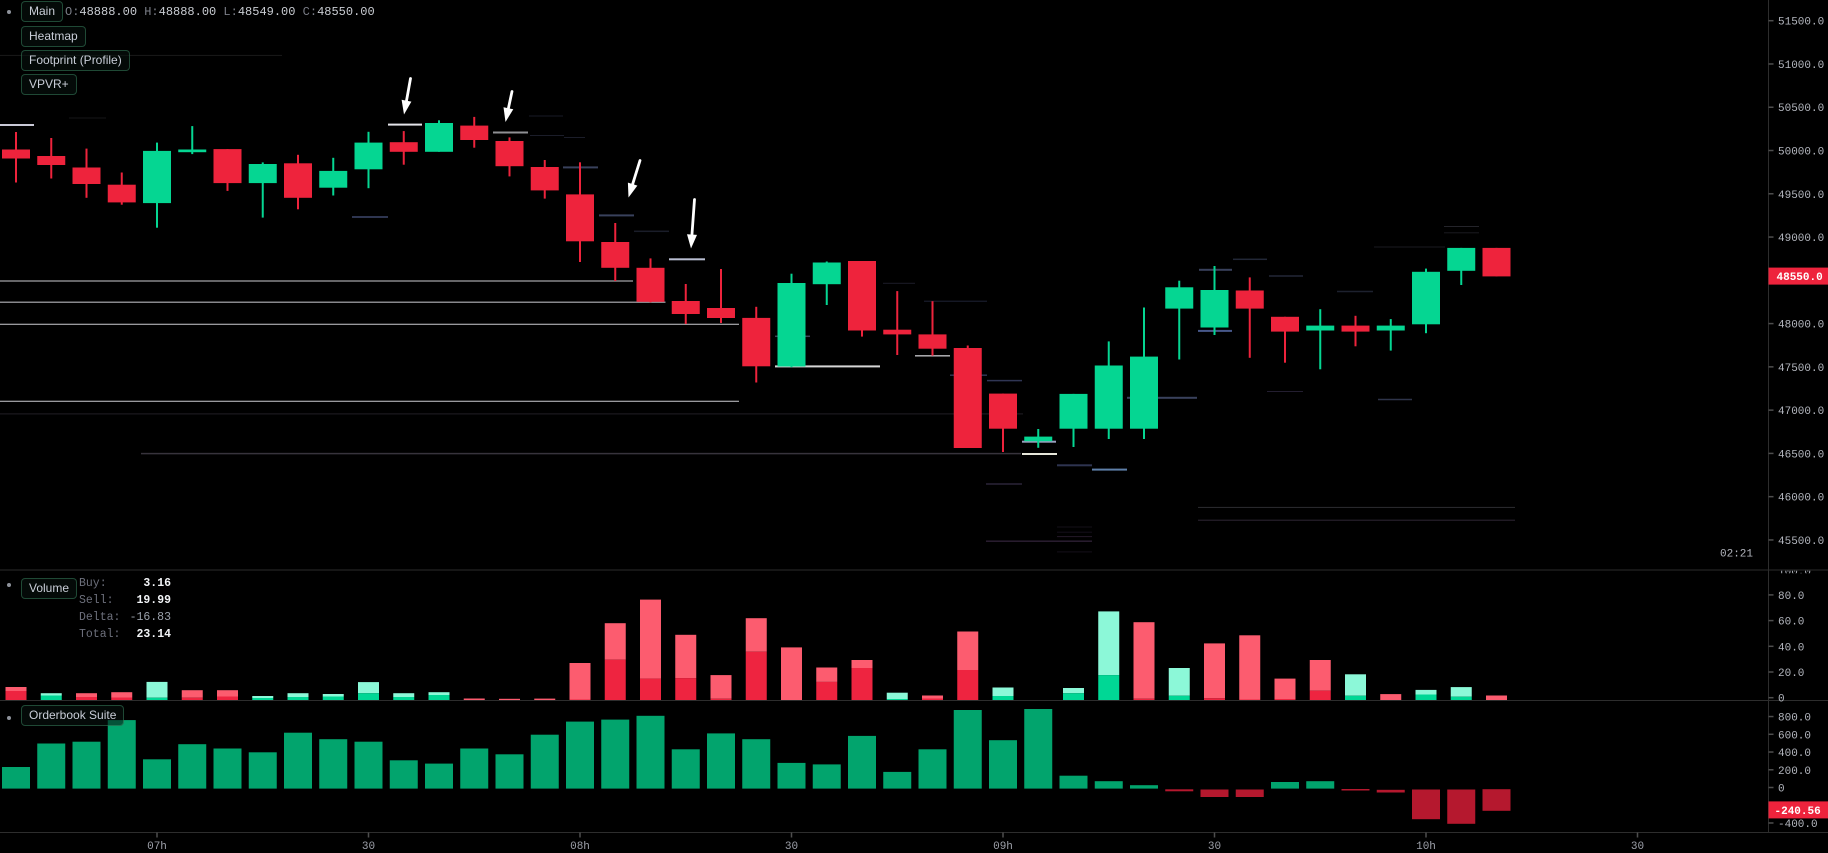  I want to click on svg-text: 51500.0, so click(1801, 23).